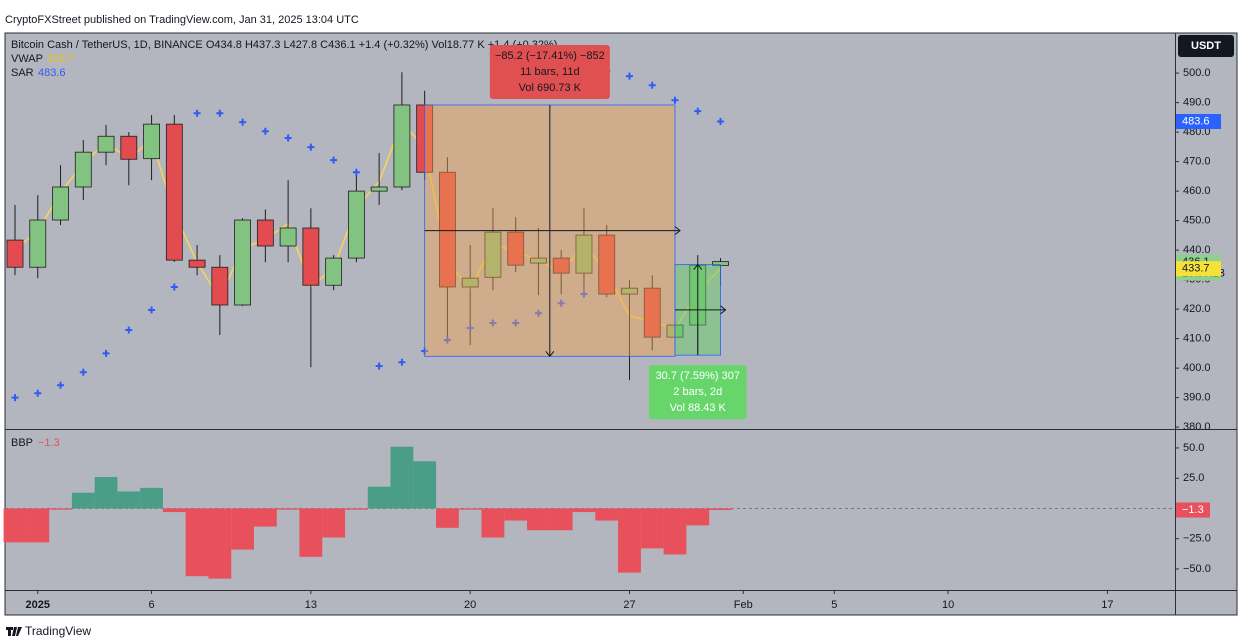 This screenshot has height=638, width=1242. I want to click on currency-button, so click(1206, 46).